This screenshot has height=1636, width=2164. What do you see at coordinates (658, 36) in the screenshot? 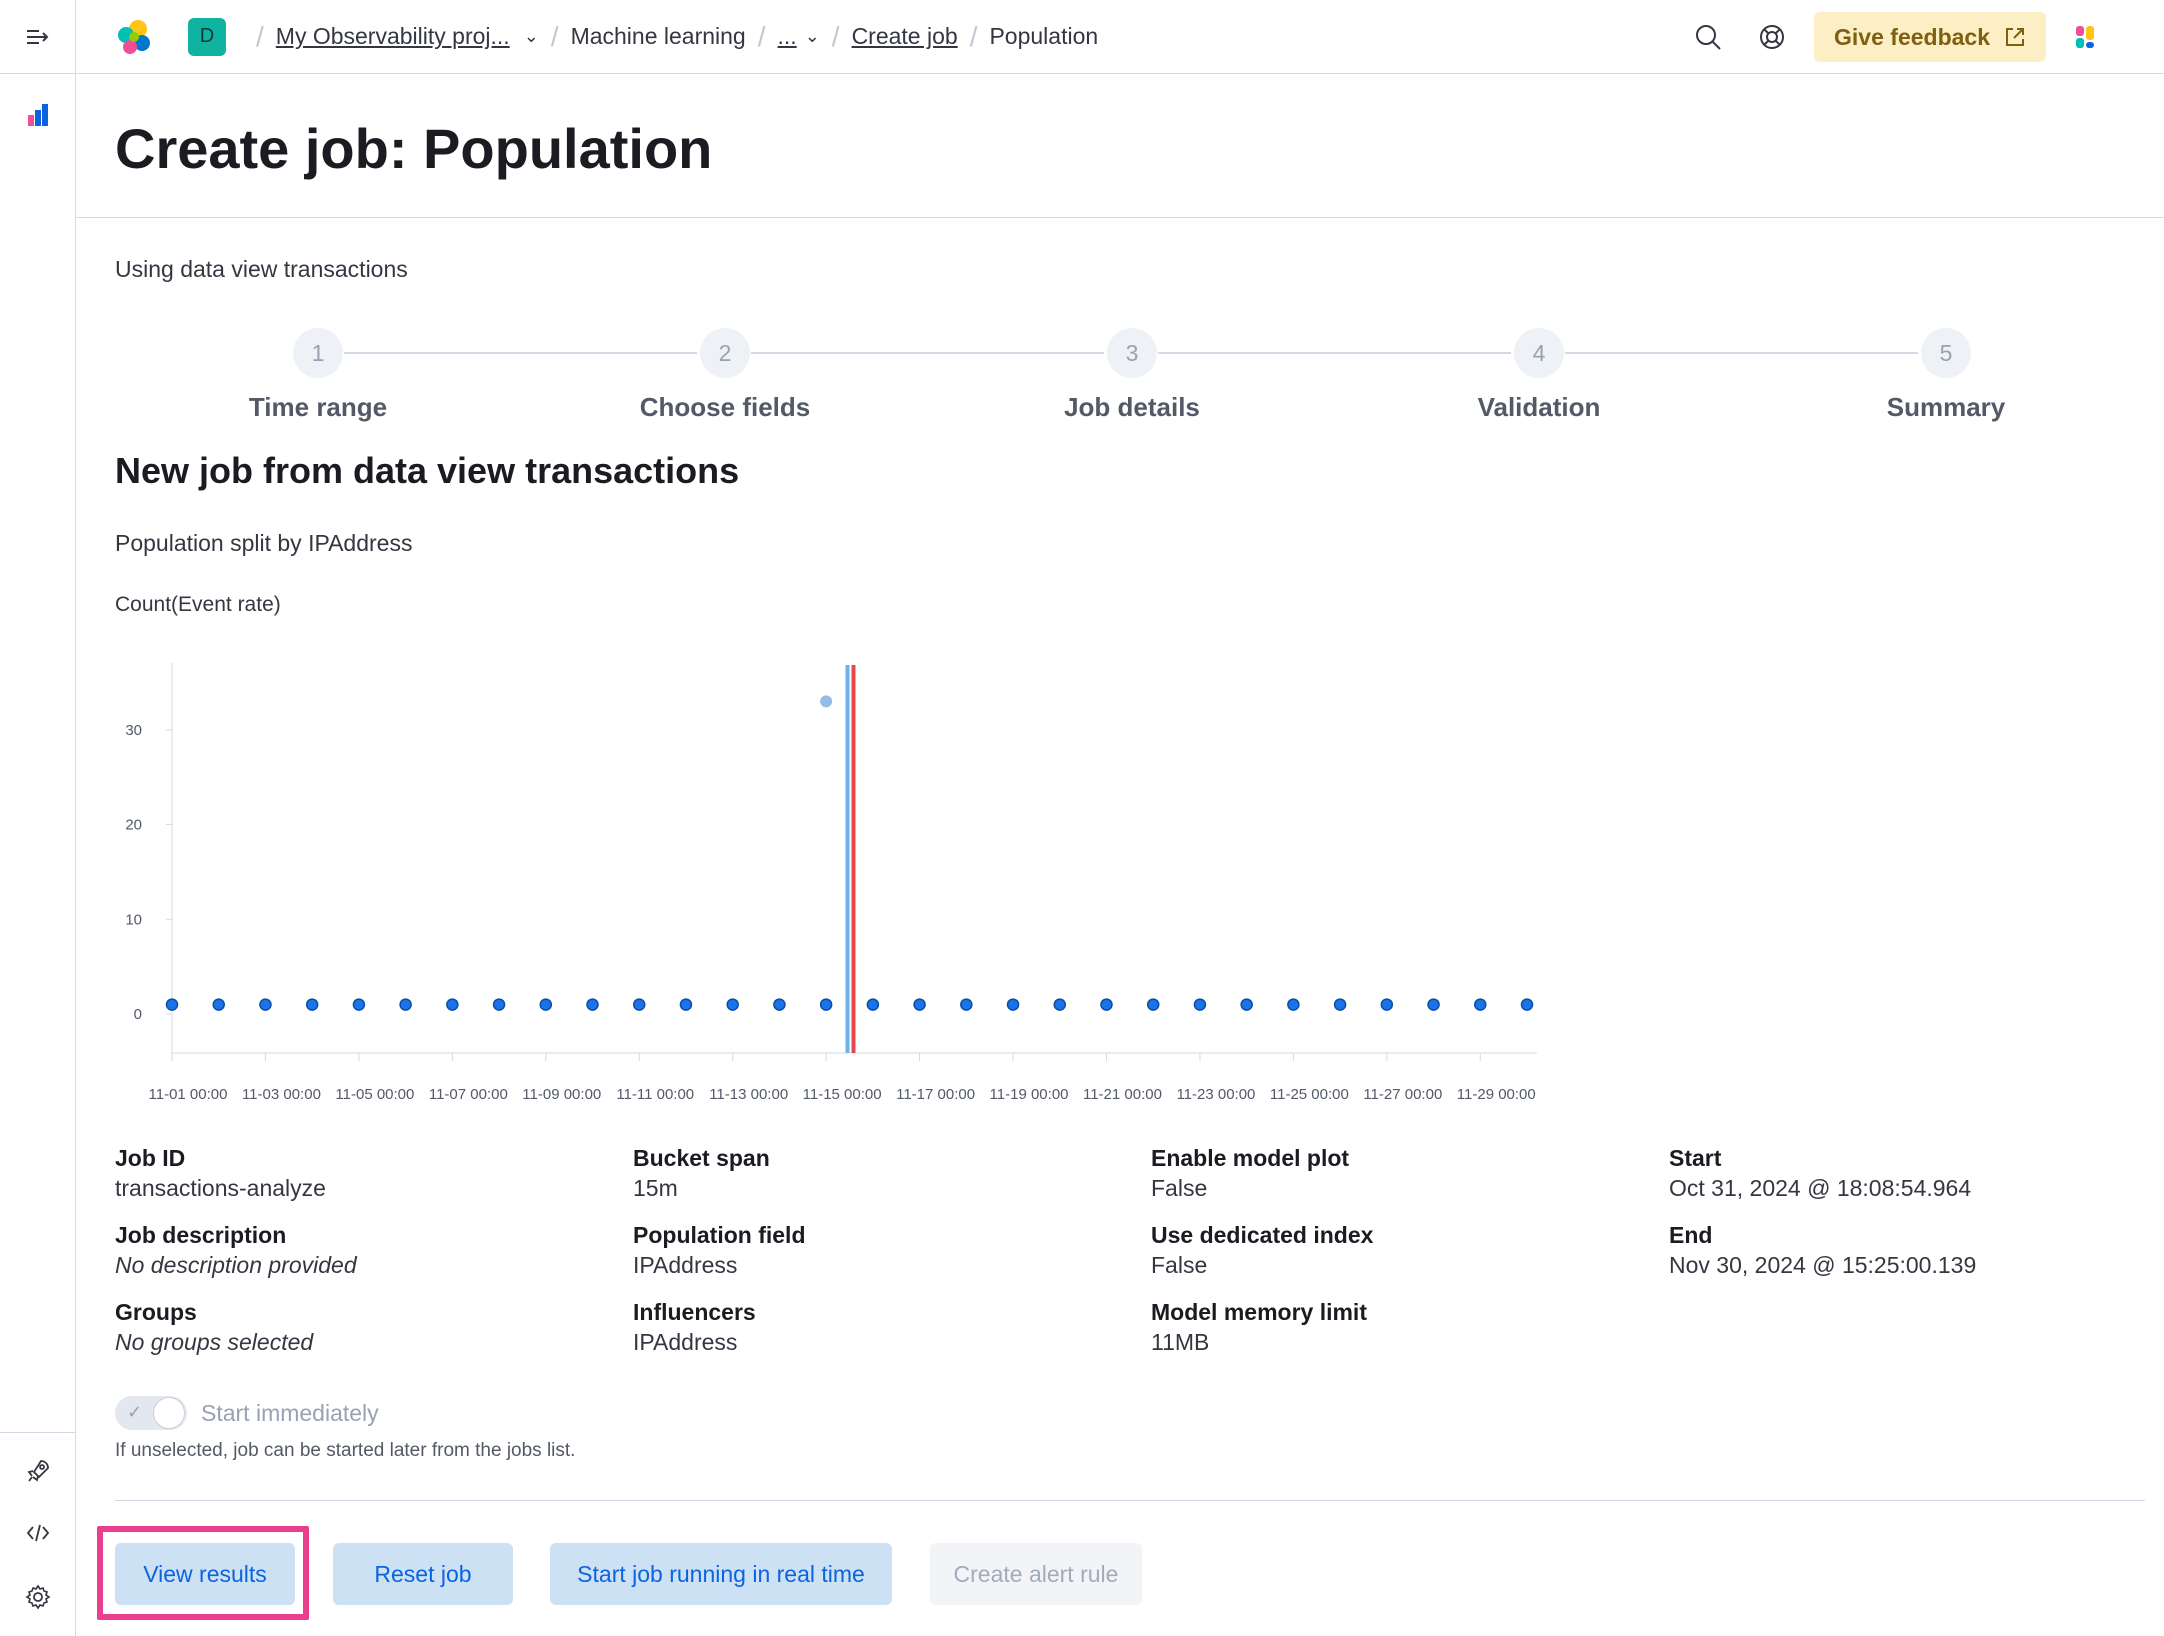
I see `breadcrumb-machine-learning: Machine learning` at bounding box center [658, 36].